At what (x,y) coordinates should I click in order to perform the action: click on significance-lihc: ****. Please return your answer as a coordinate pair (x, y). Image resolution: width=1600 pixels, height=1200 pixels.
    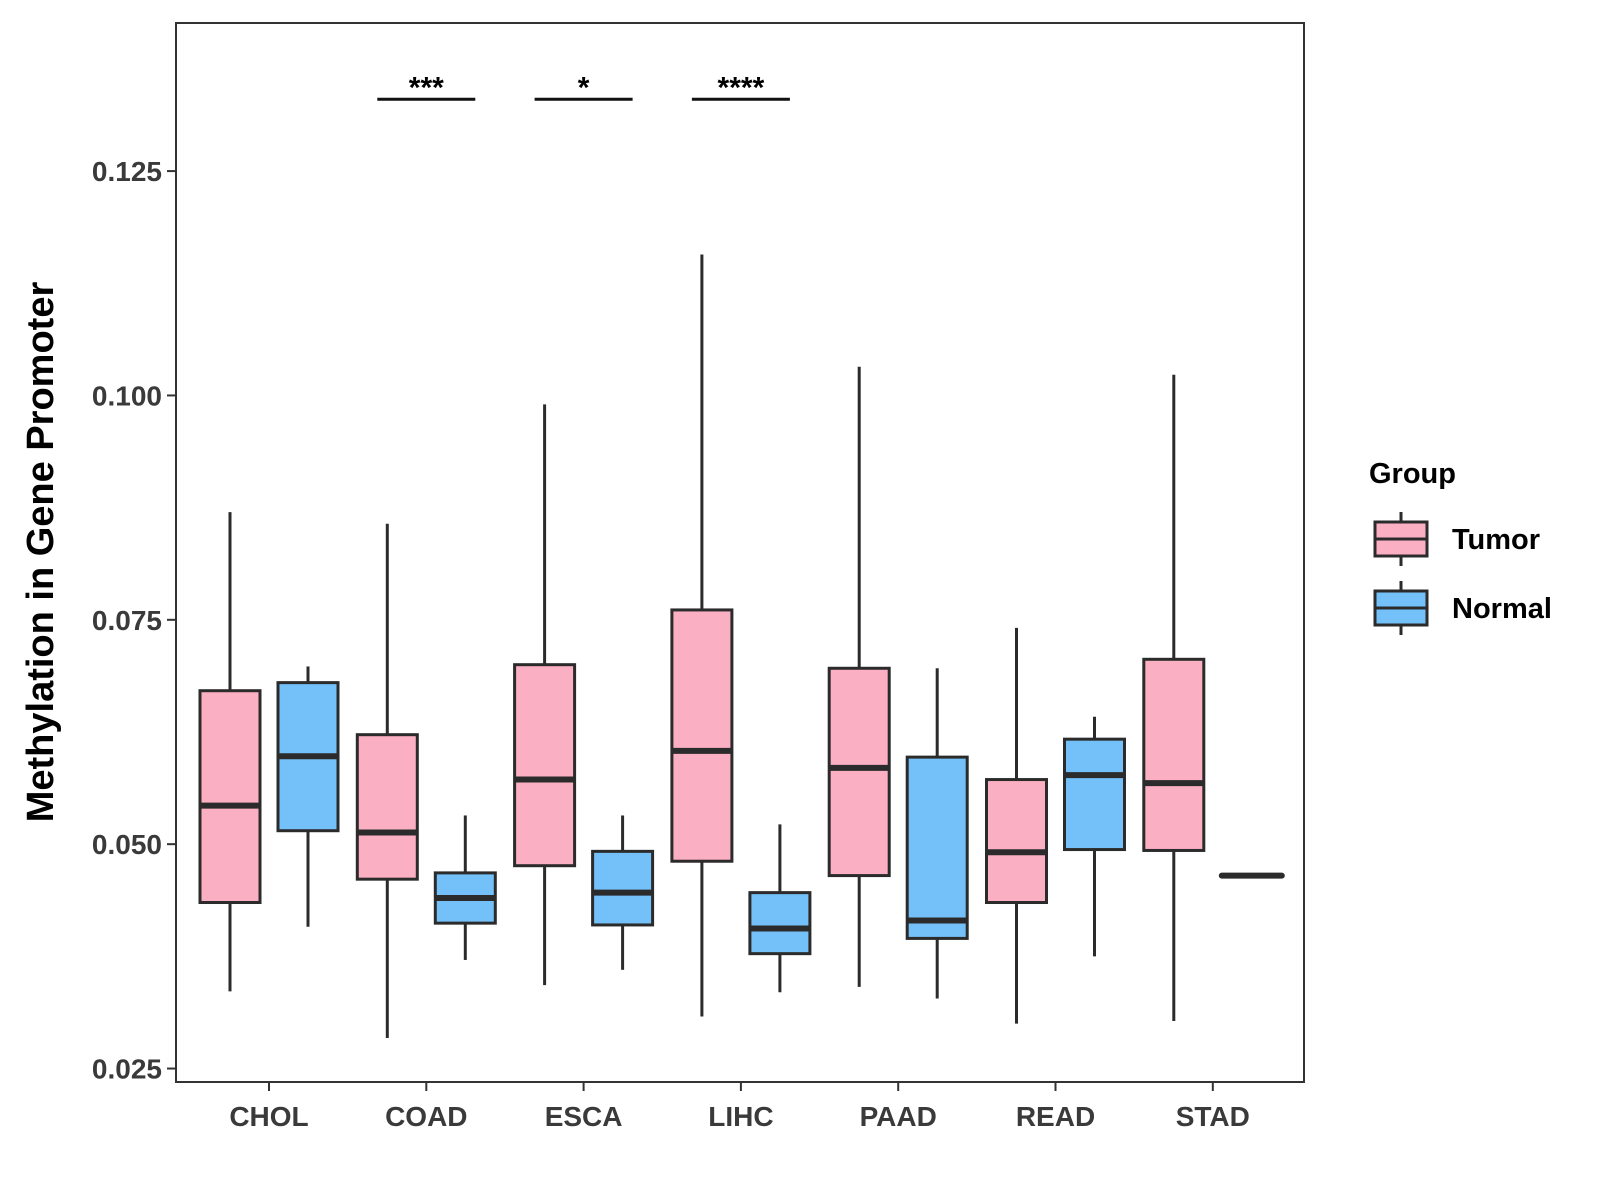
    Looking at the image, I should click on (740, 87).